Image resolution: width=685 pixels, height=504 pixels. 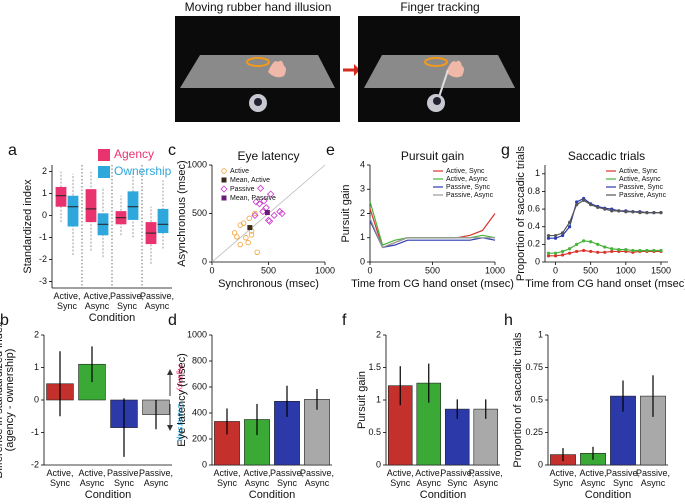 I want to click on legend-label: Passive, so click(x=242, y=189).